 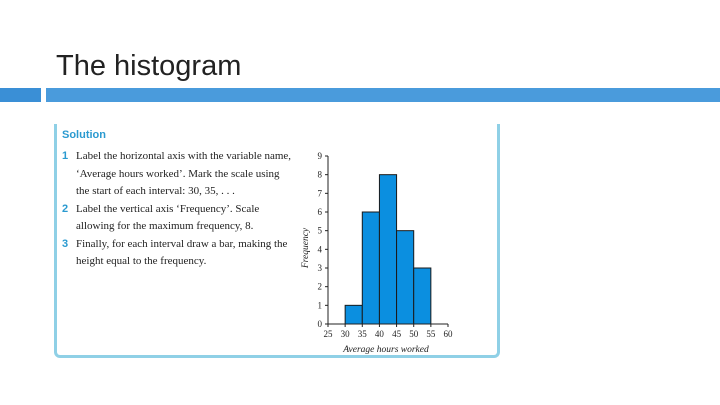 I want to click on slide-title: The histogram, so click(x=149, y=66).